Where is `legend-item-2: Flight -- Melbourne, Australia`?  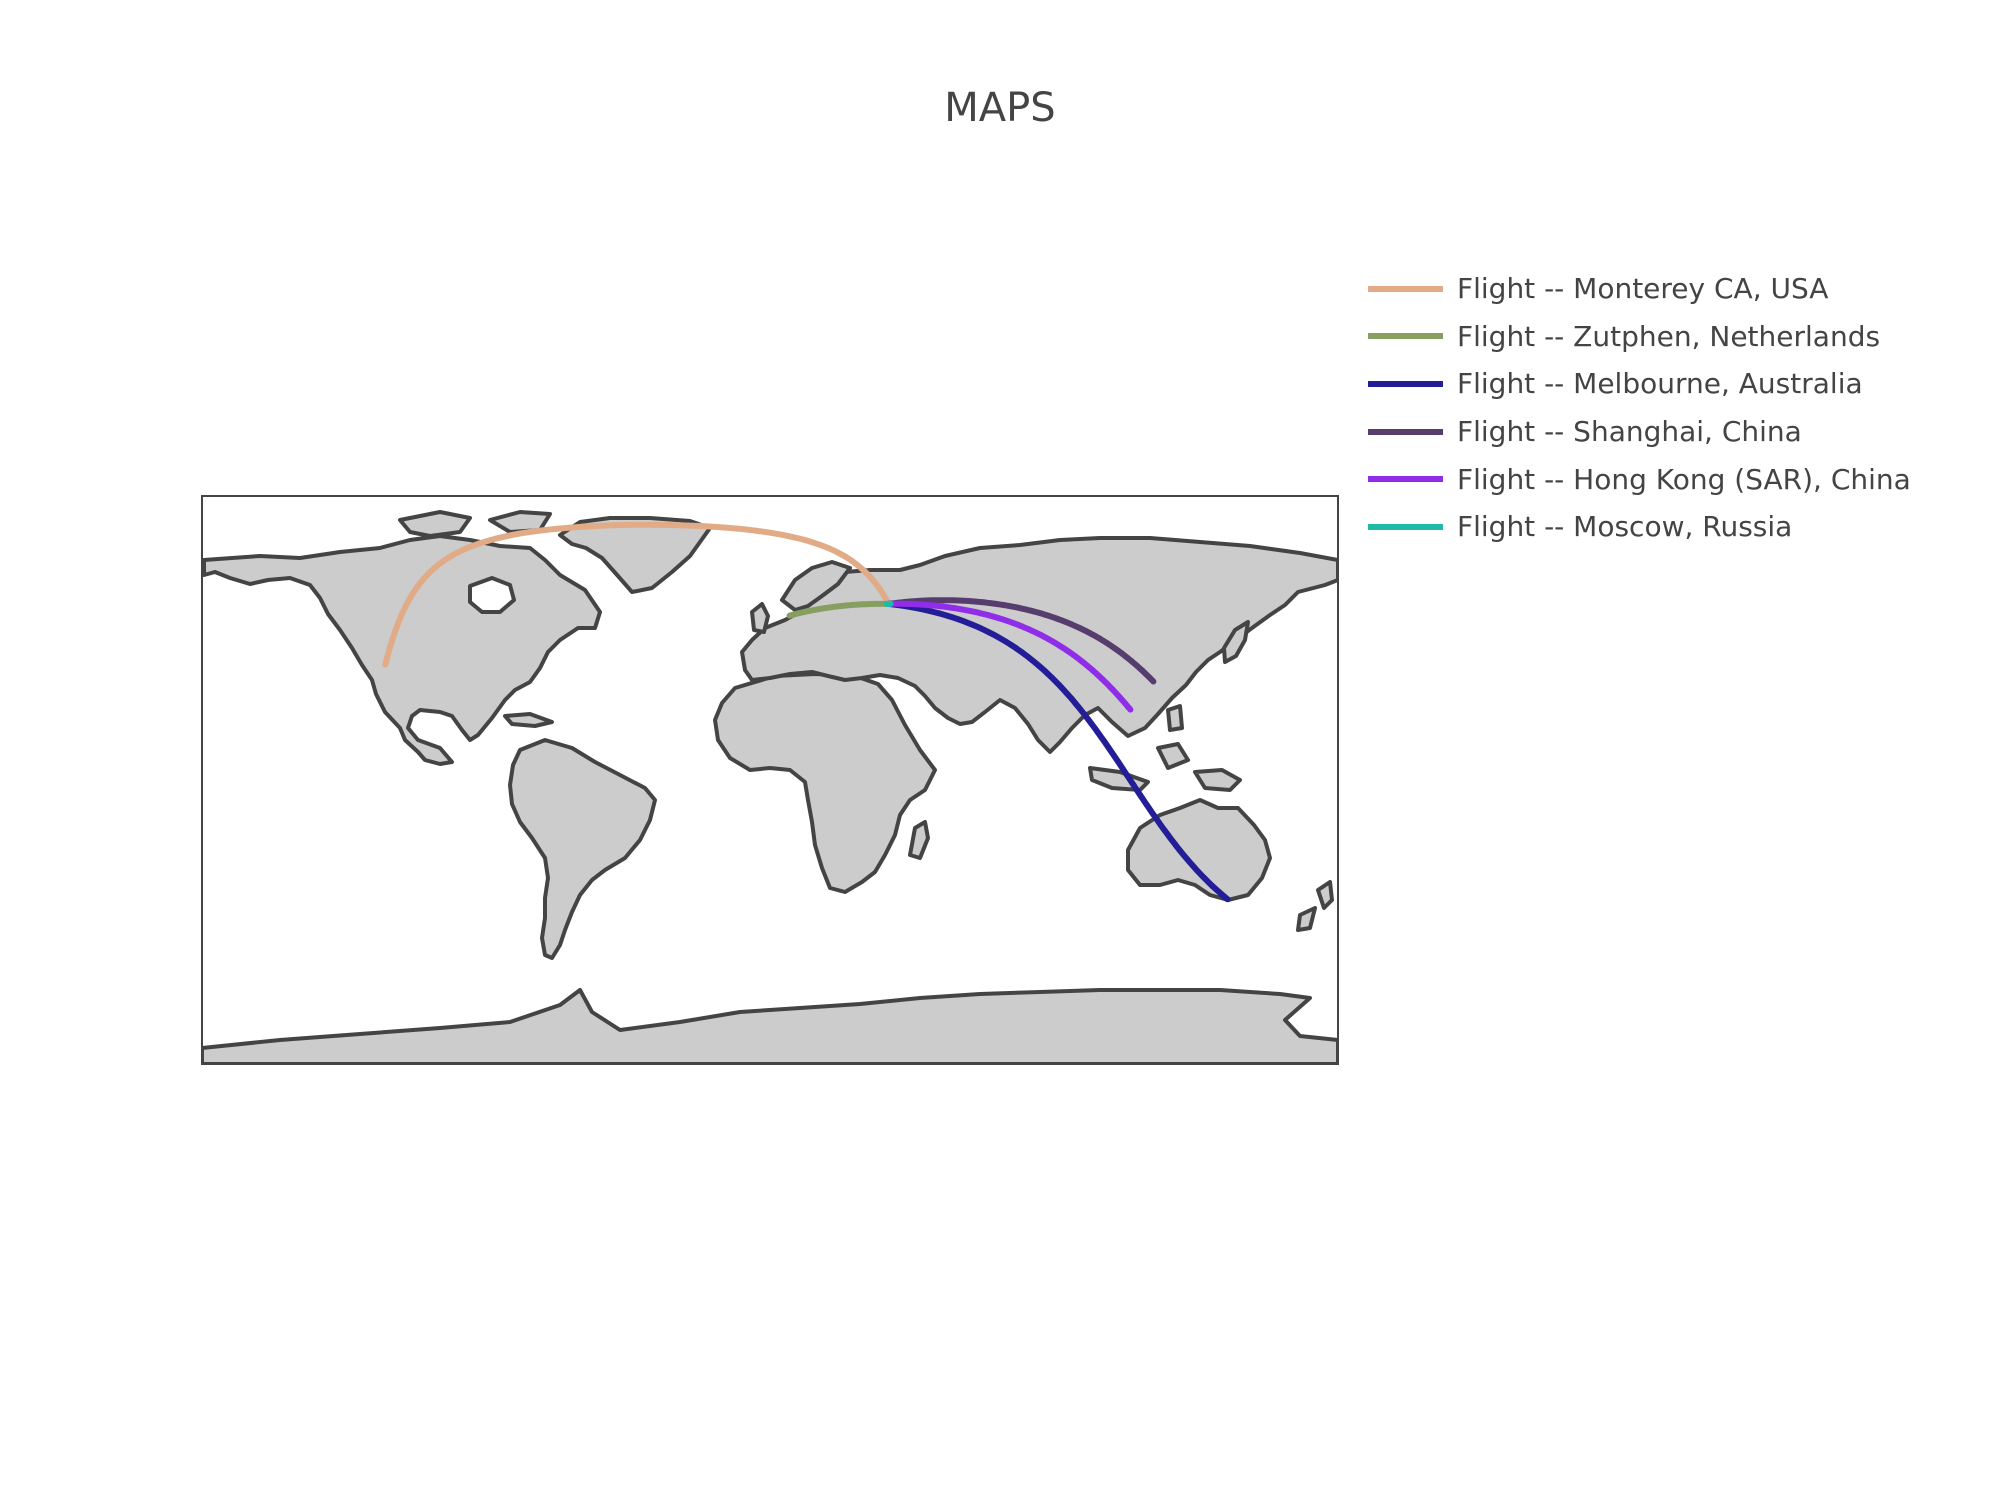 legend-item-2: Flight -- Melbourne, Australia is located at coordinates (1639, 384).